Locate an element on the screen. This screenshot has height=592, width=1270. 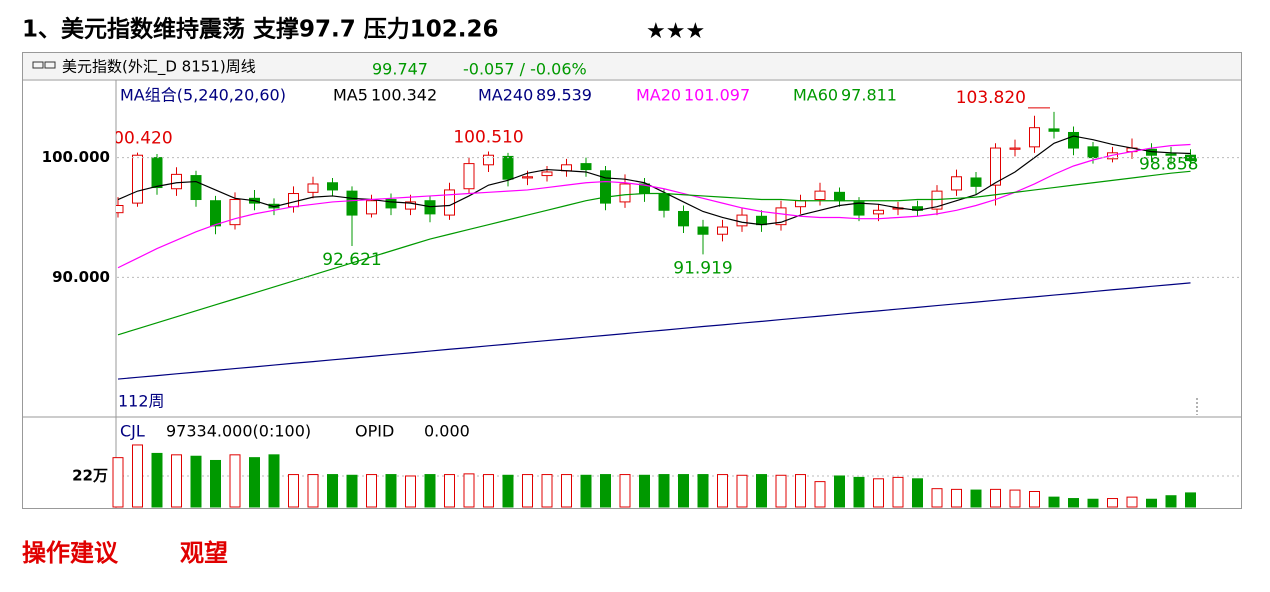
period-label: 112周 is located at coordinates (141, 401).